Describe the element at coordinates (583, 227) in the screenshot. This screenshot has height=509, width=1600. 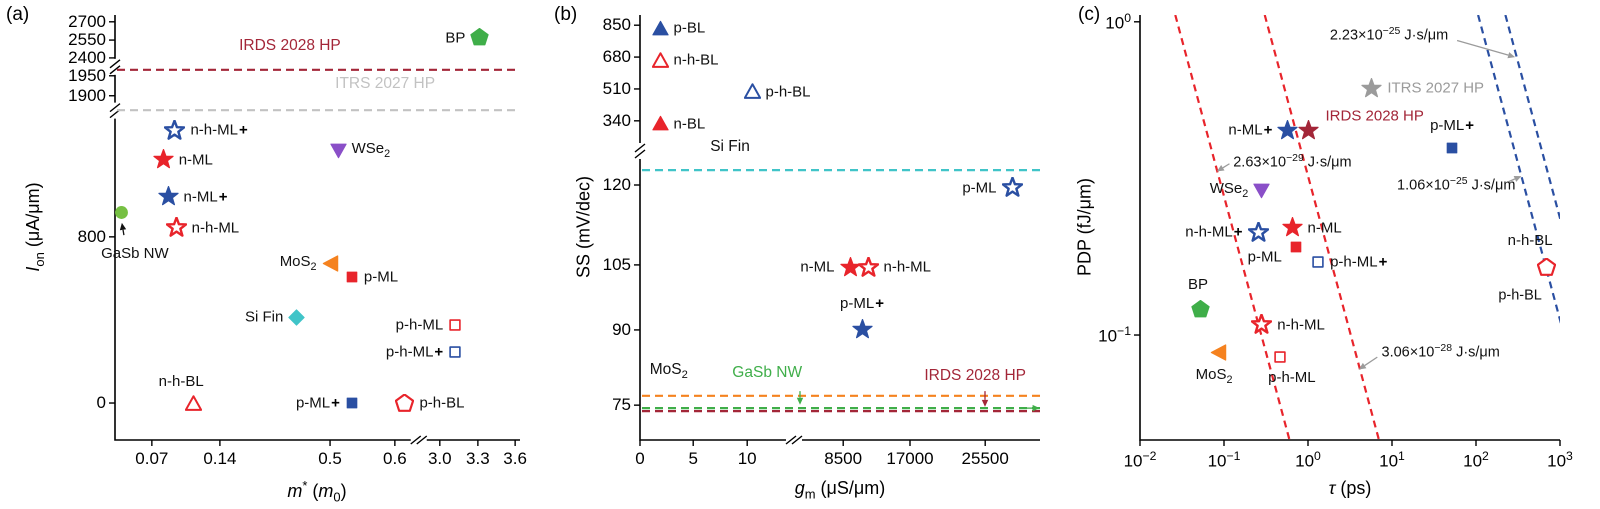
I see `y-axis-title-b: SS (mV/dec)` at that location.